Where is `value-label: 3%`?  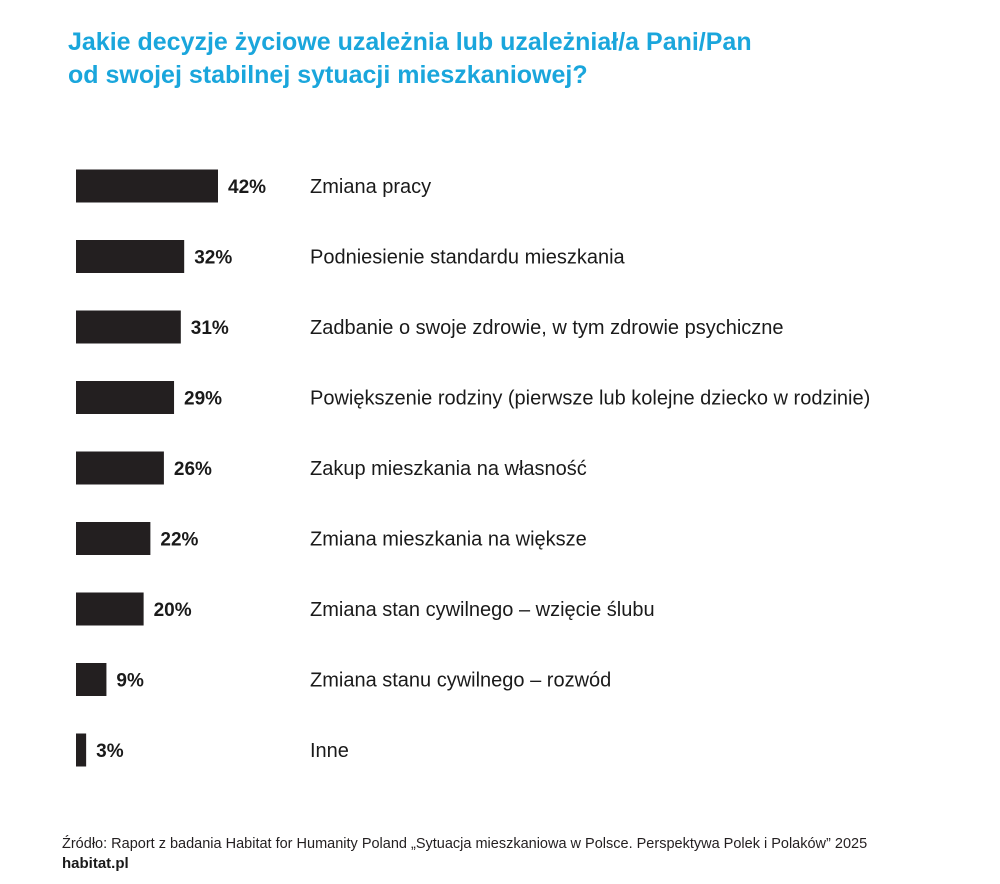 value-label: 3% is located at coordinates (110, 751).